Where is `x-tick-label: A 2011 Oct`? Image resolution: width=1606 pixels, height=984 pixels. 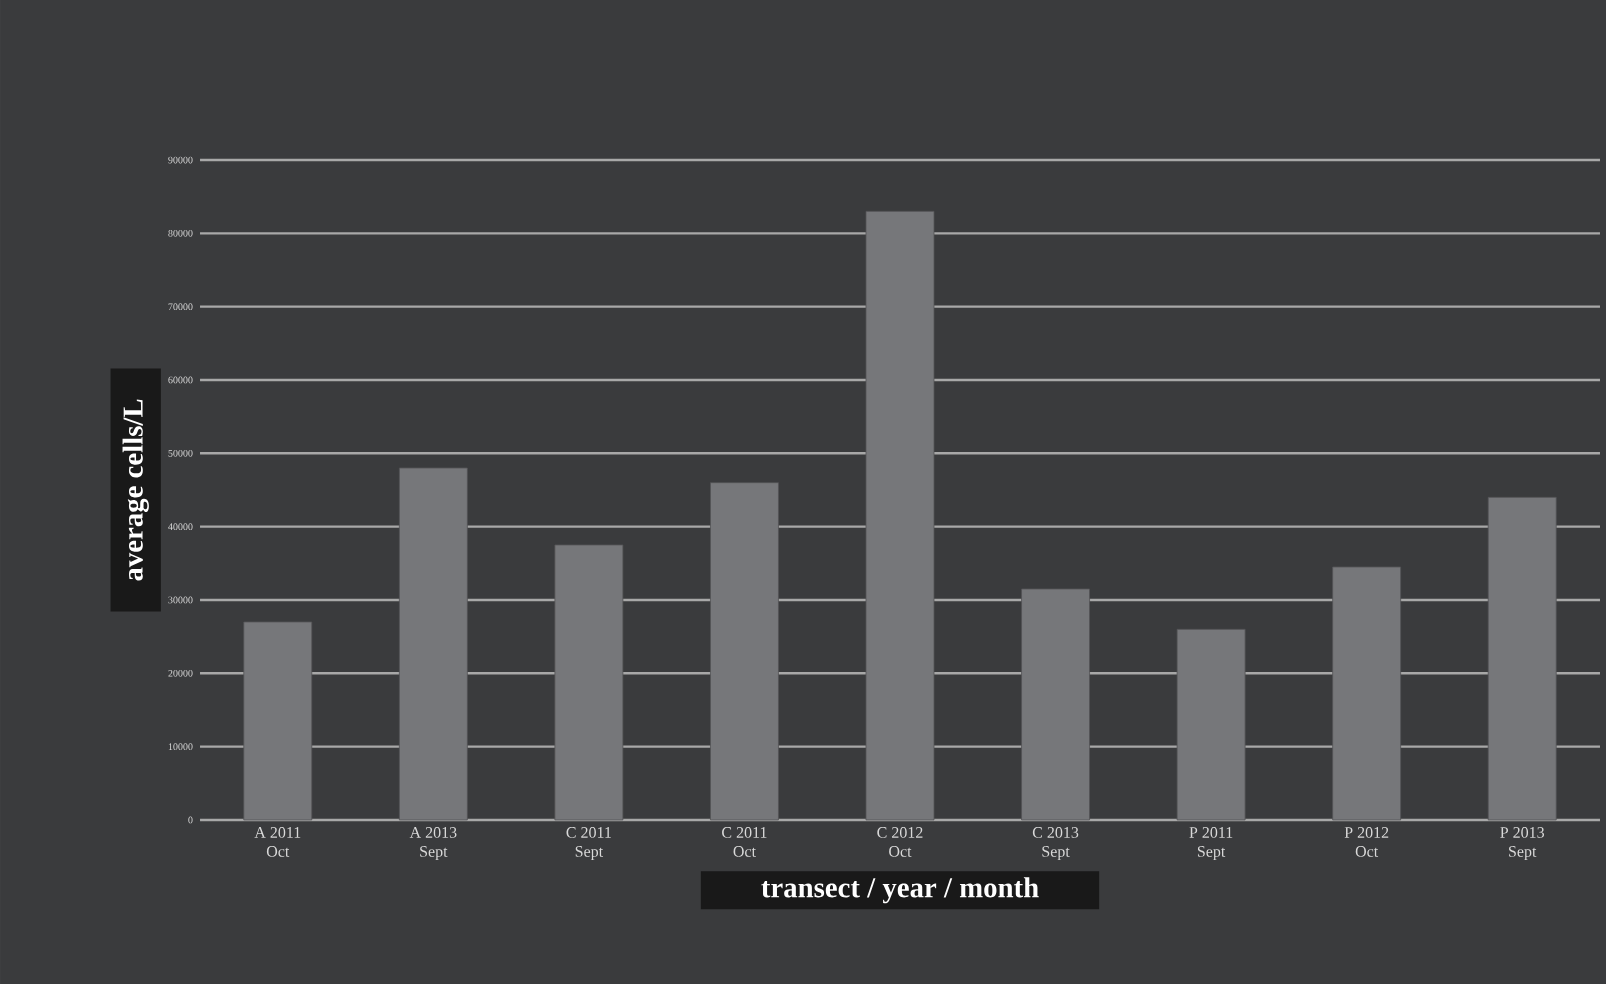
x-tick-label: A 2011 Oct is located at coordinates (277, 842).